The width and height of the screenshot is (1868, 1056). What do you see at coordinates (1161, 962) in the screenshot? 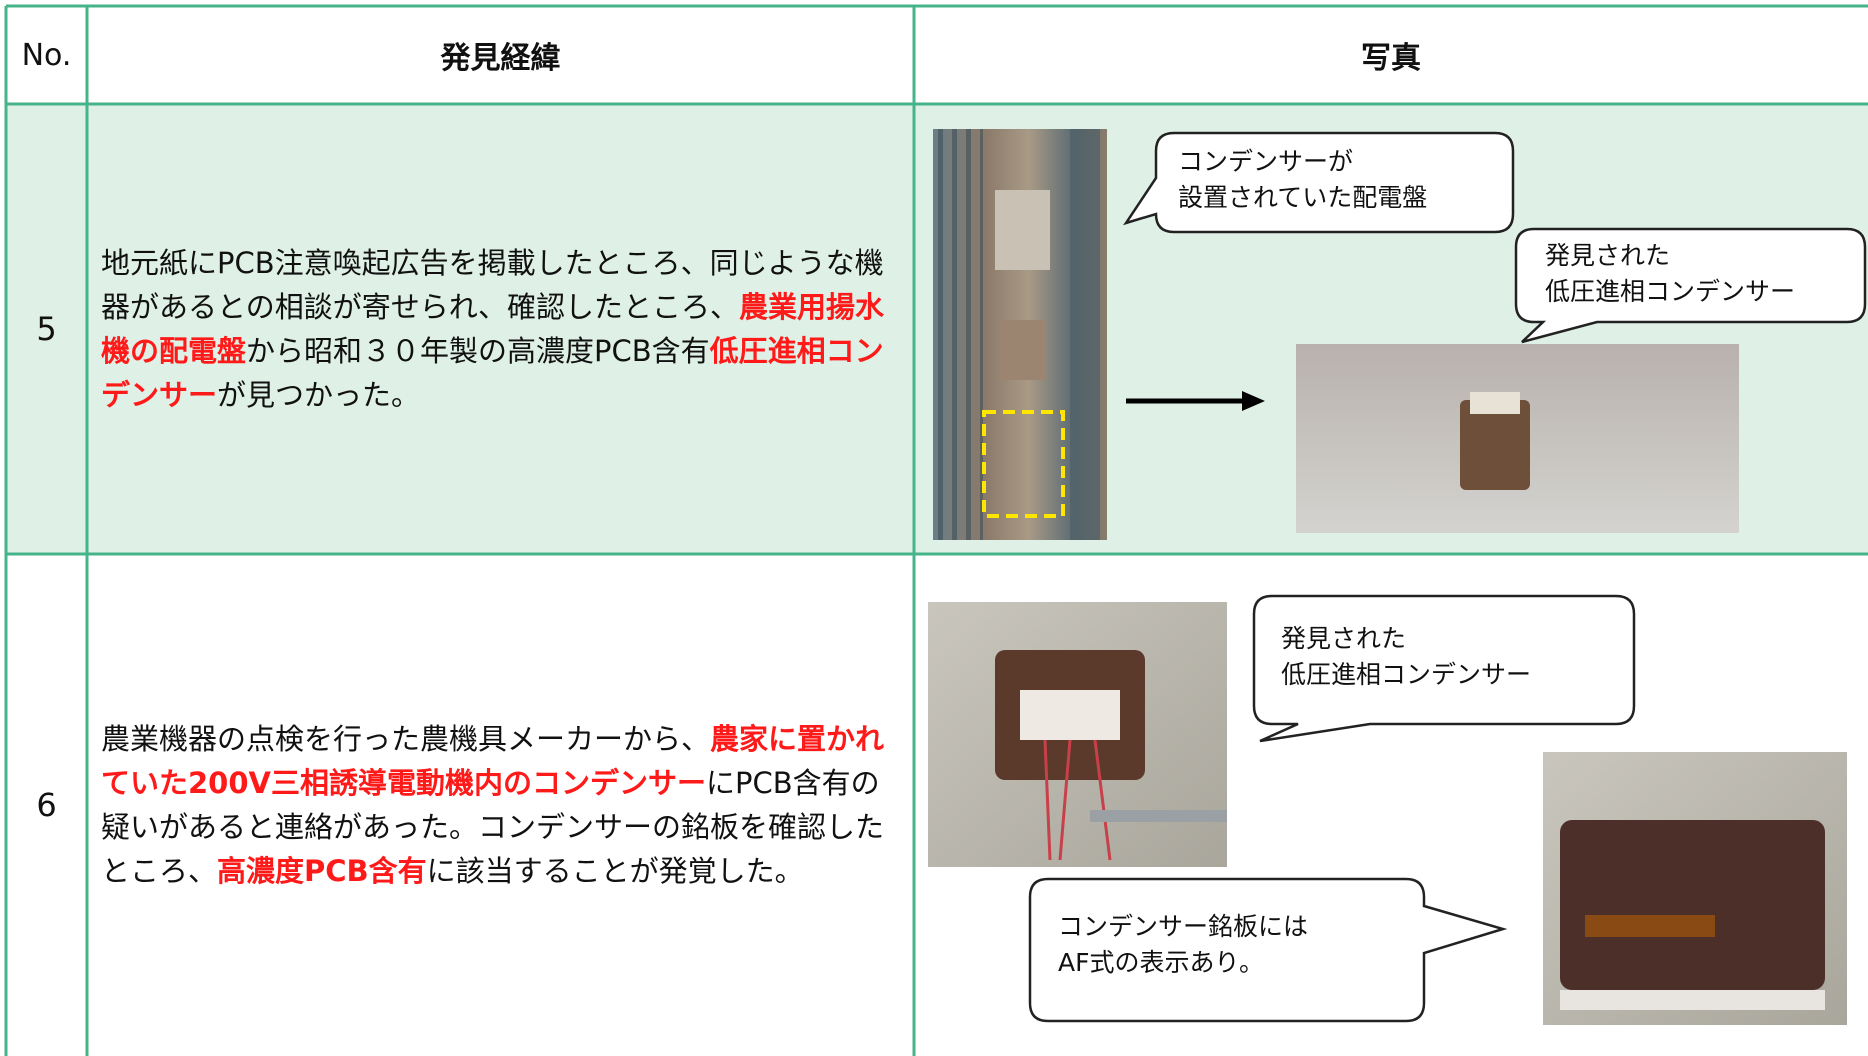
I see `callout-text: AF式の表示あり。` at bounding box center [1161, 962].